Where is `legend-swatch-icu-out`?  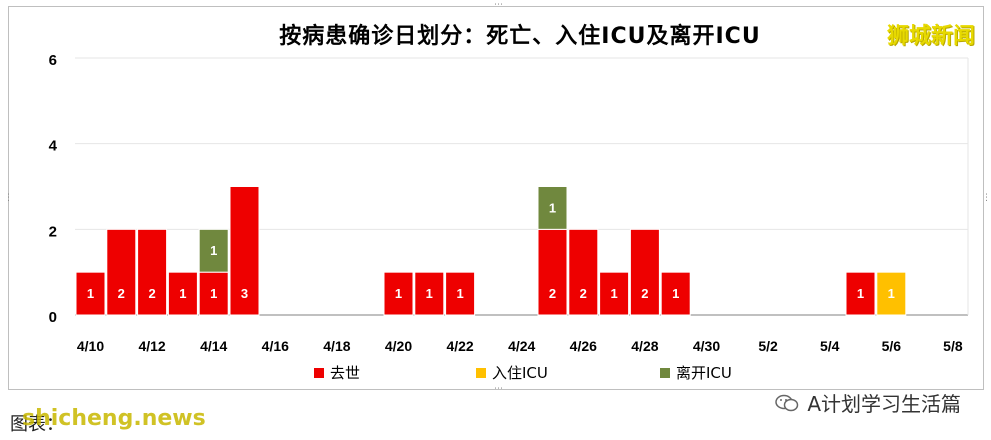
legend-swatch-icu-out is located at coordinates (665, 372).